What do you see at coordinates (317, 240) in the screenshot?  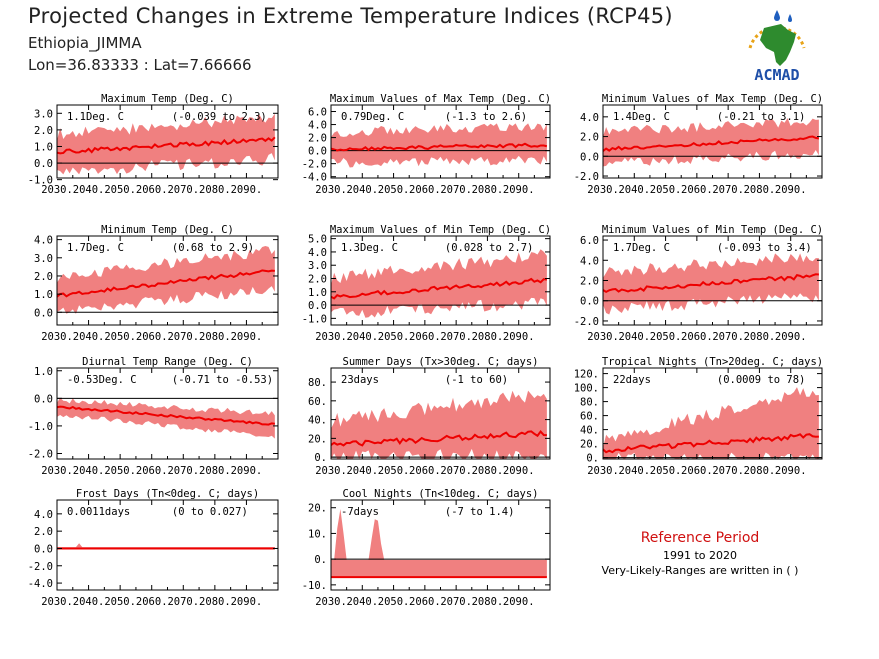 I see `y-tick-label: 5.0` at bounding box center [317, 240].